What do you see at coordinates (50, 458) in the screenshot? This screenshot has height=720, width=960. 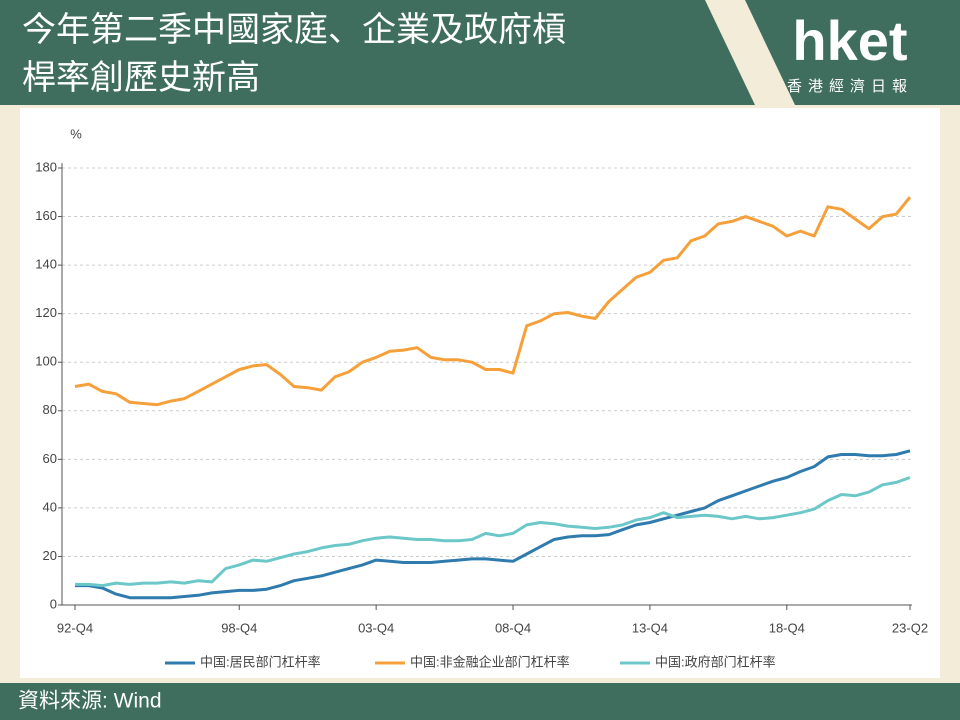 I see `y-tick-label: 60` at bounding box center [50, 458].